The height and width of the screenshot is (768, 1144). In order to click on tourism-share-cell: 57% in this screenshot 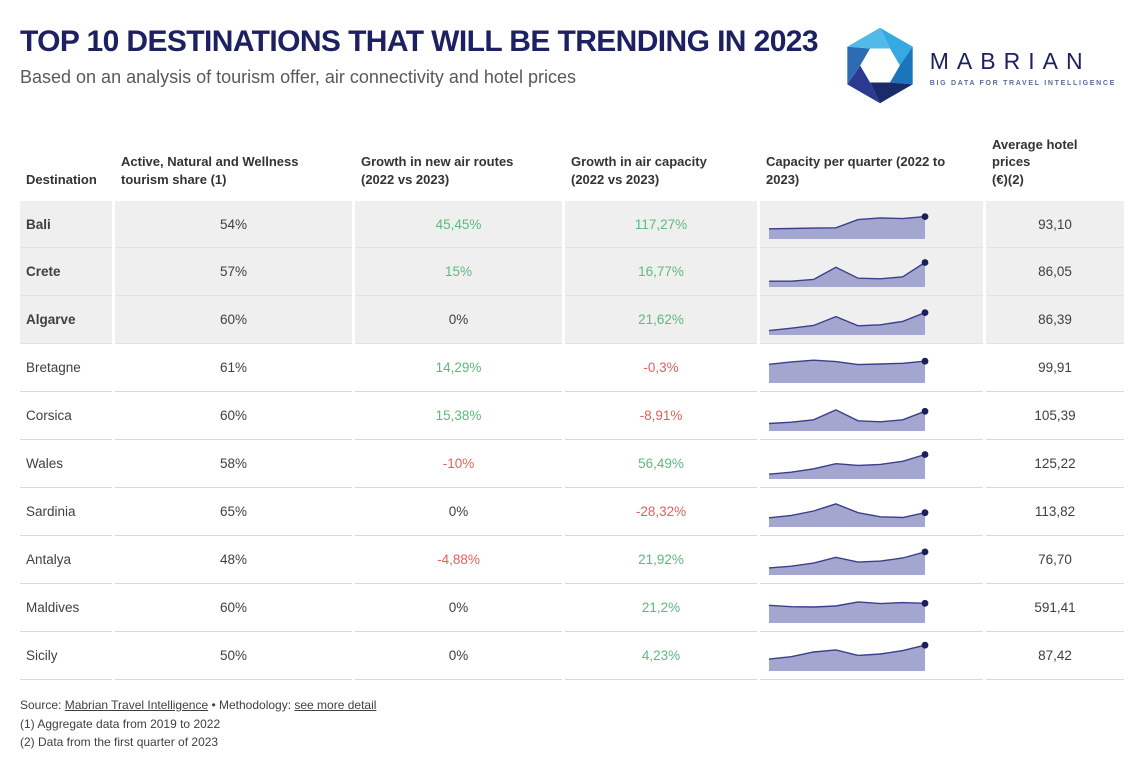, I will do `click(233, 272)`.